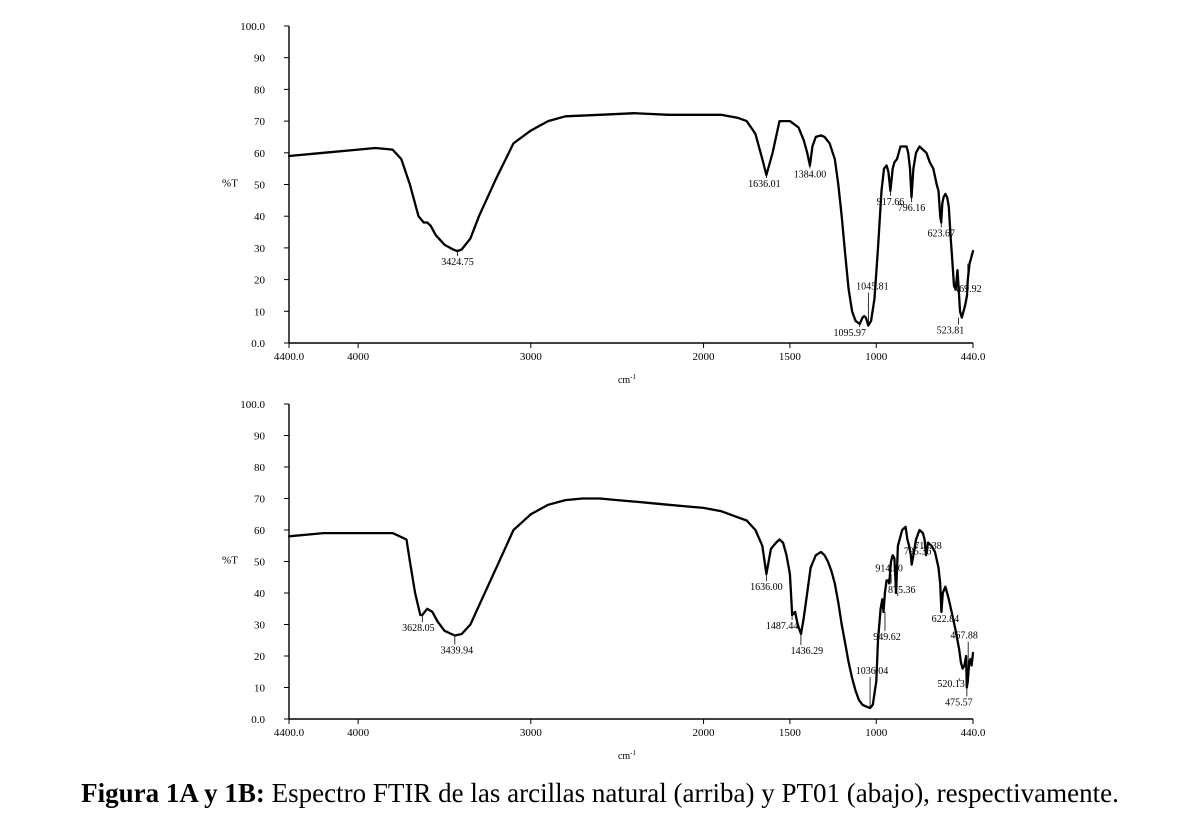  Describe the element at coordinates (912, 208) in the screenshot. I see `peak-label: 796.16` at that location.